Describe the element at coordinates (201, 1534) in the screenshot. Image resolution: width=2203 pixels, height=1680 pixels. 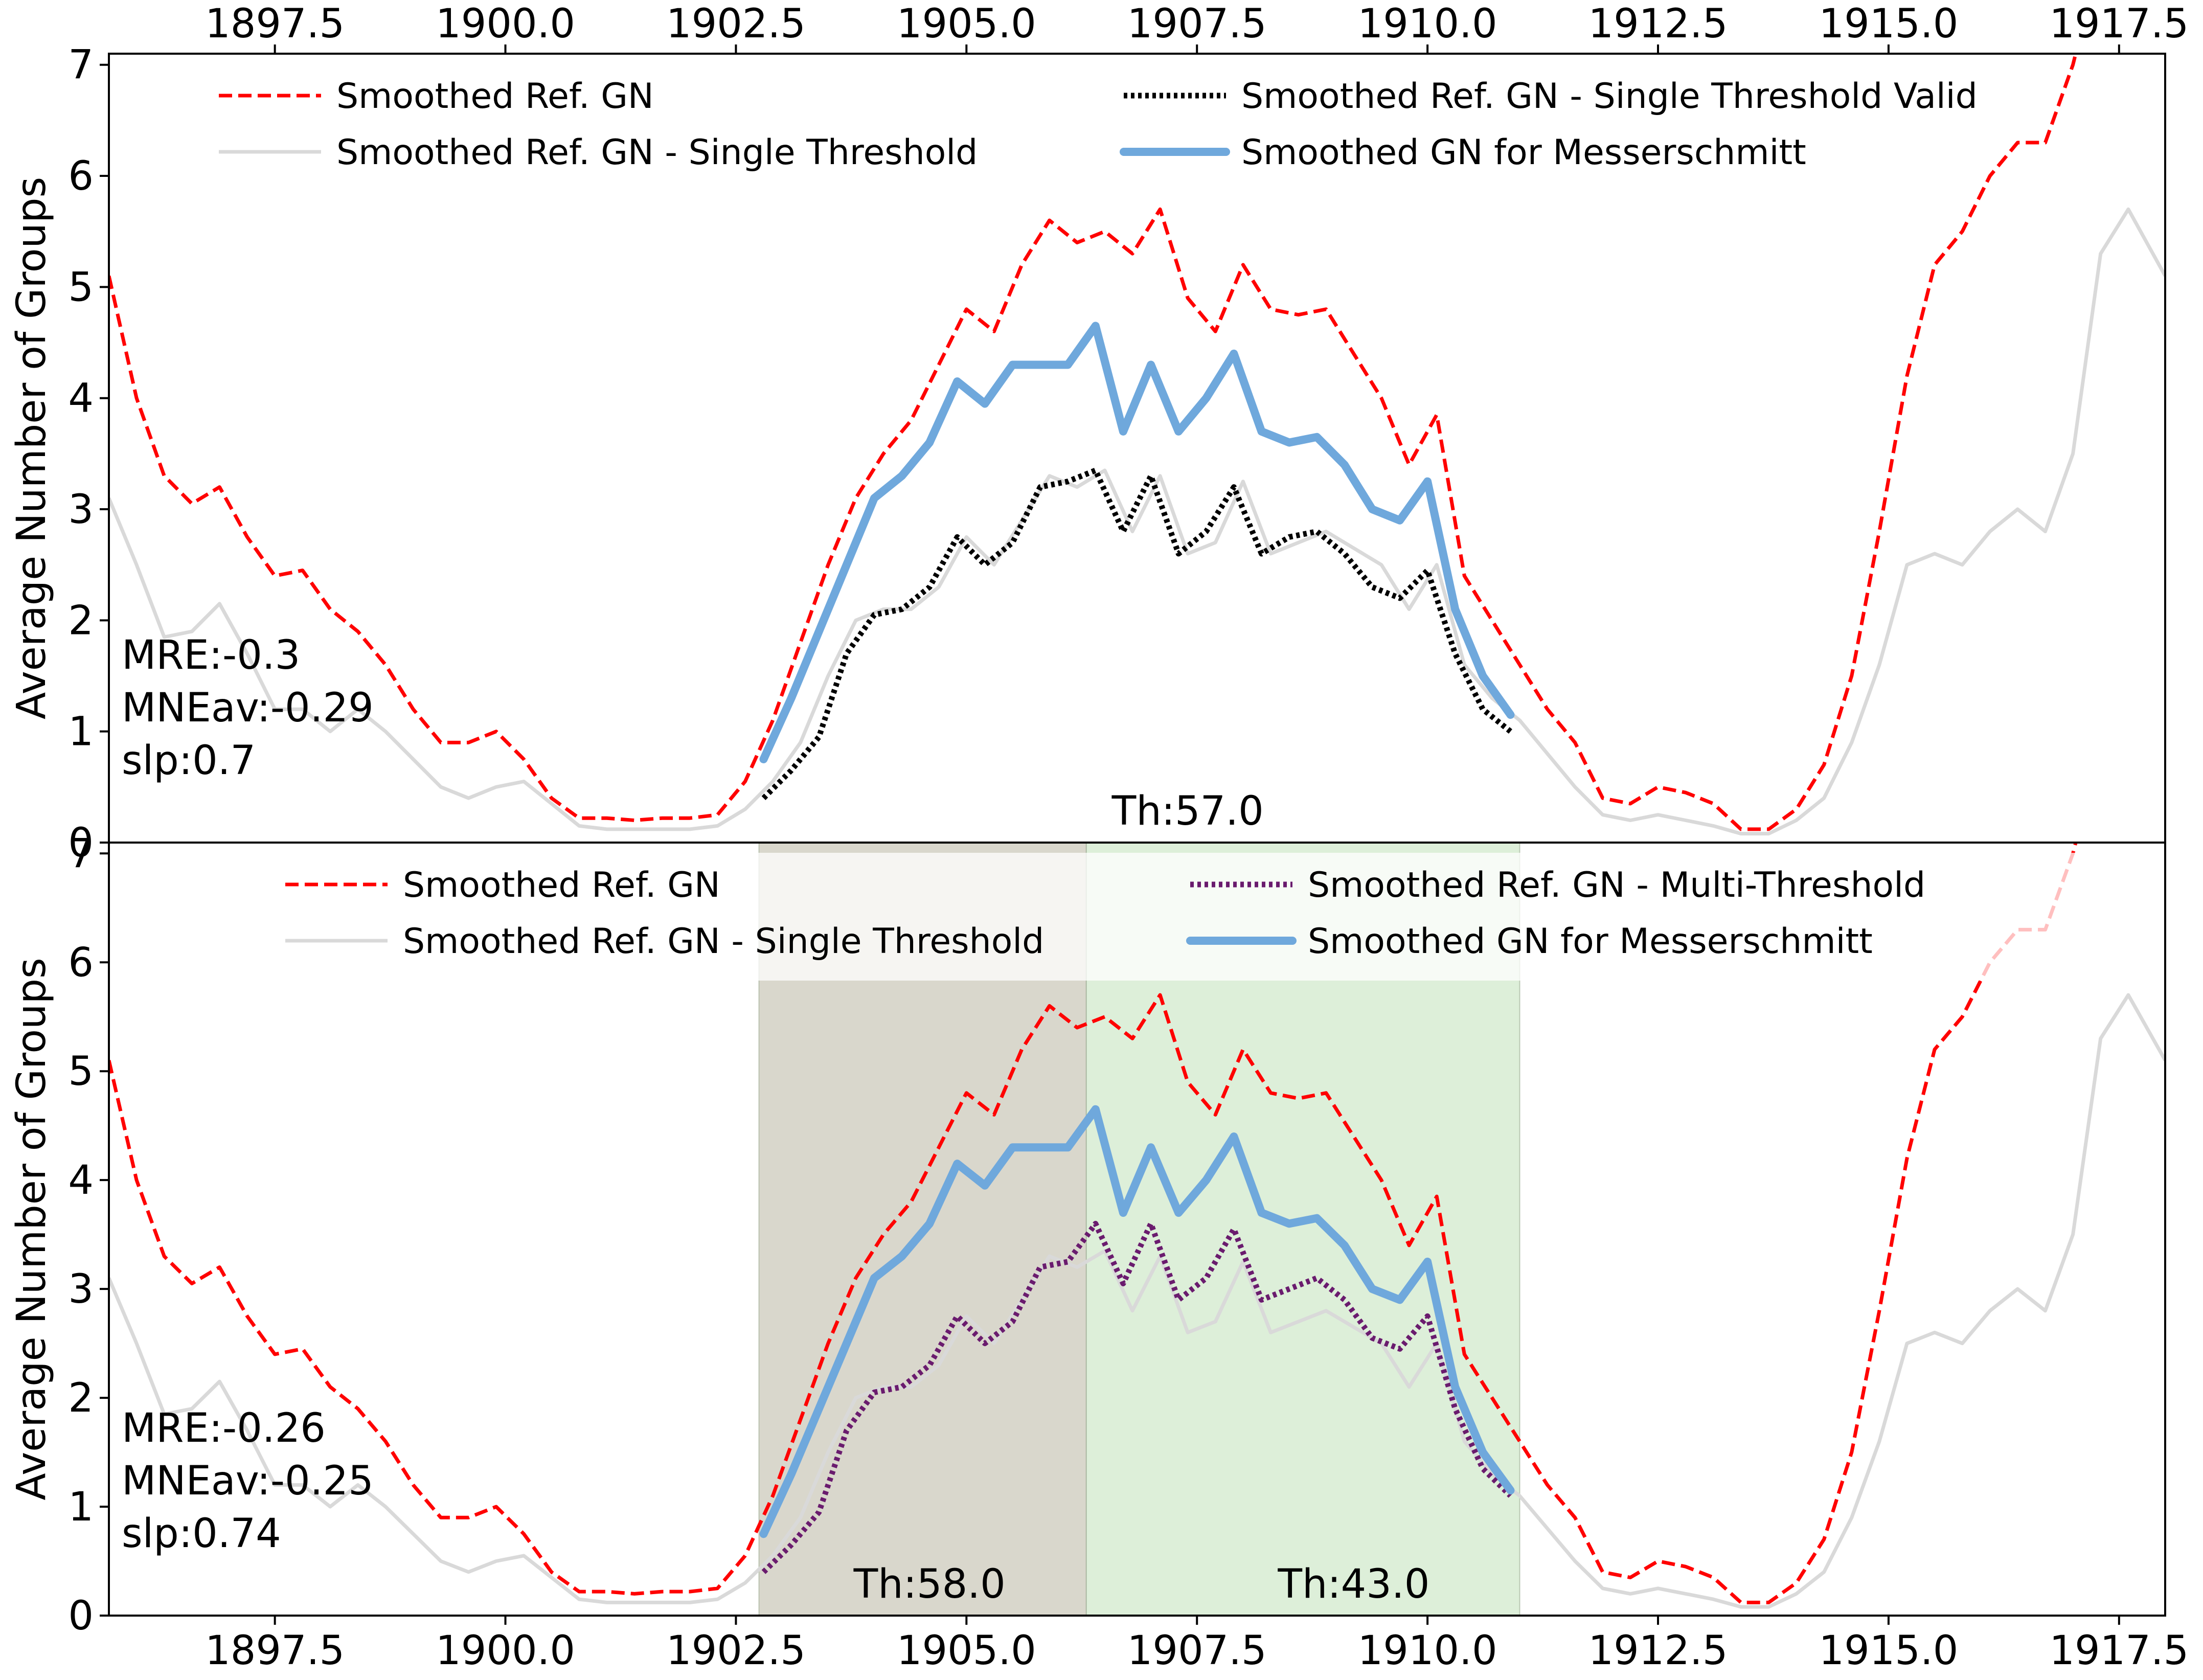
I see `stat-3: slp:0.74` at that location.